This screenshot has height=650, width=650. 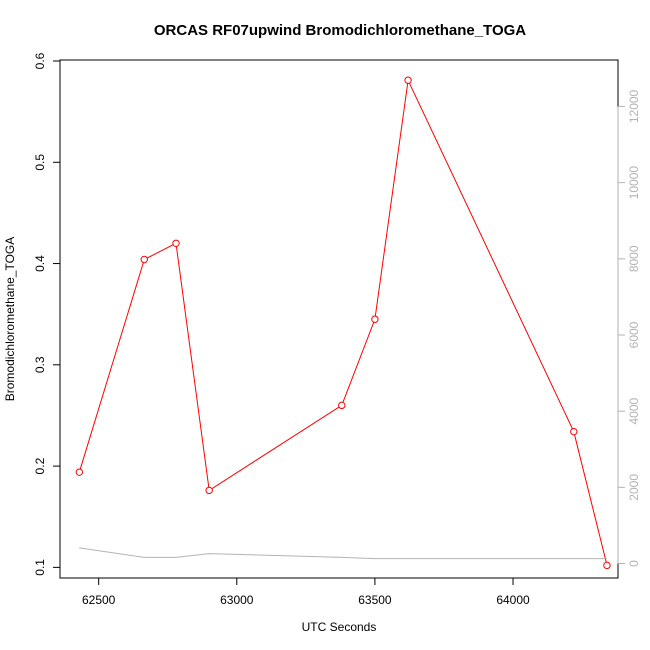 I want to click on x-tick-label: 63000, so click(x=237, y=600).